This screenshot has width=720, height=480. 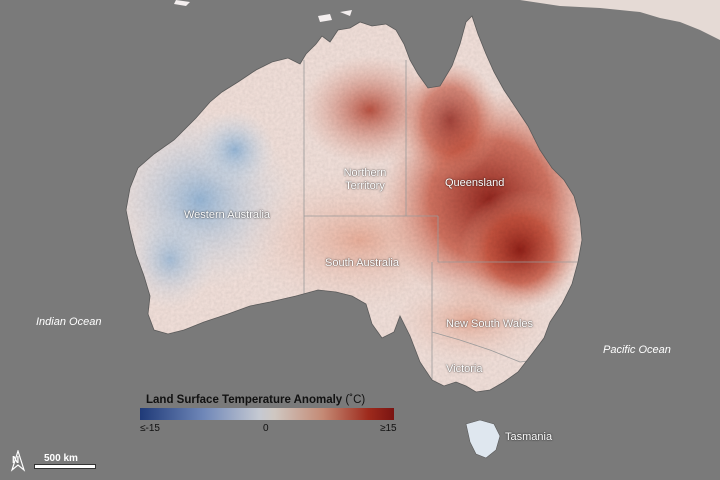 I want to click on label-queensland: Queensland, so click(x=475, y=183).